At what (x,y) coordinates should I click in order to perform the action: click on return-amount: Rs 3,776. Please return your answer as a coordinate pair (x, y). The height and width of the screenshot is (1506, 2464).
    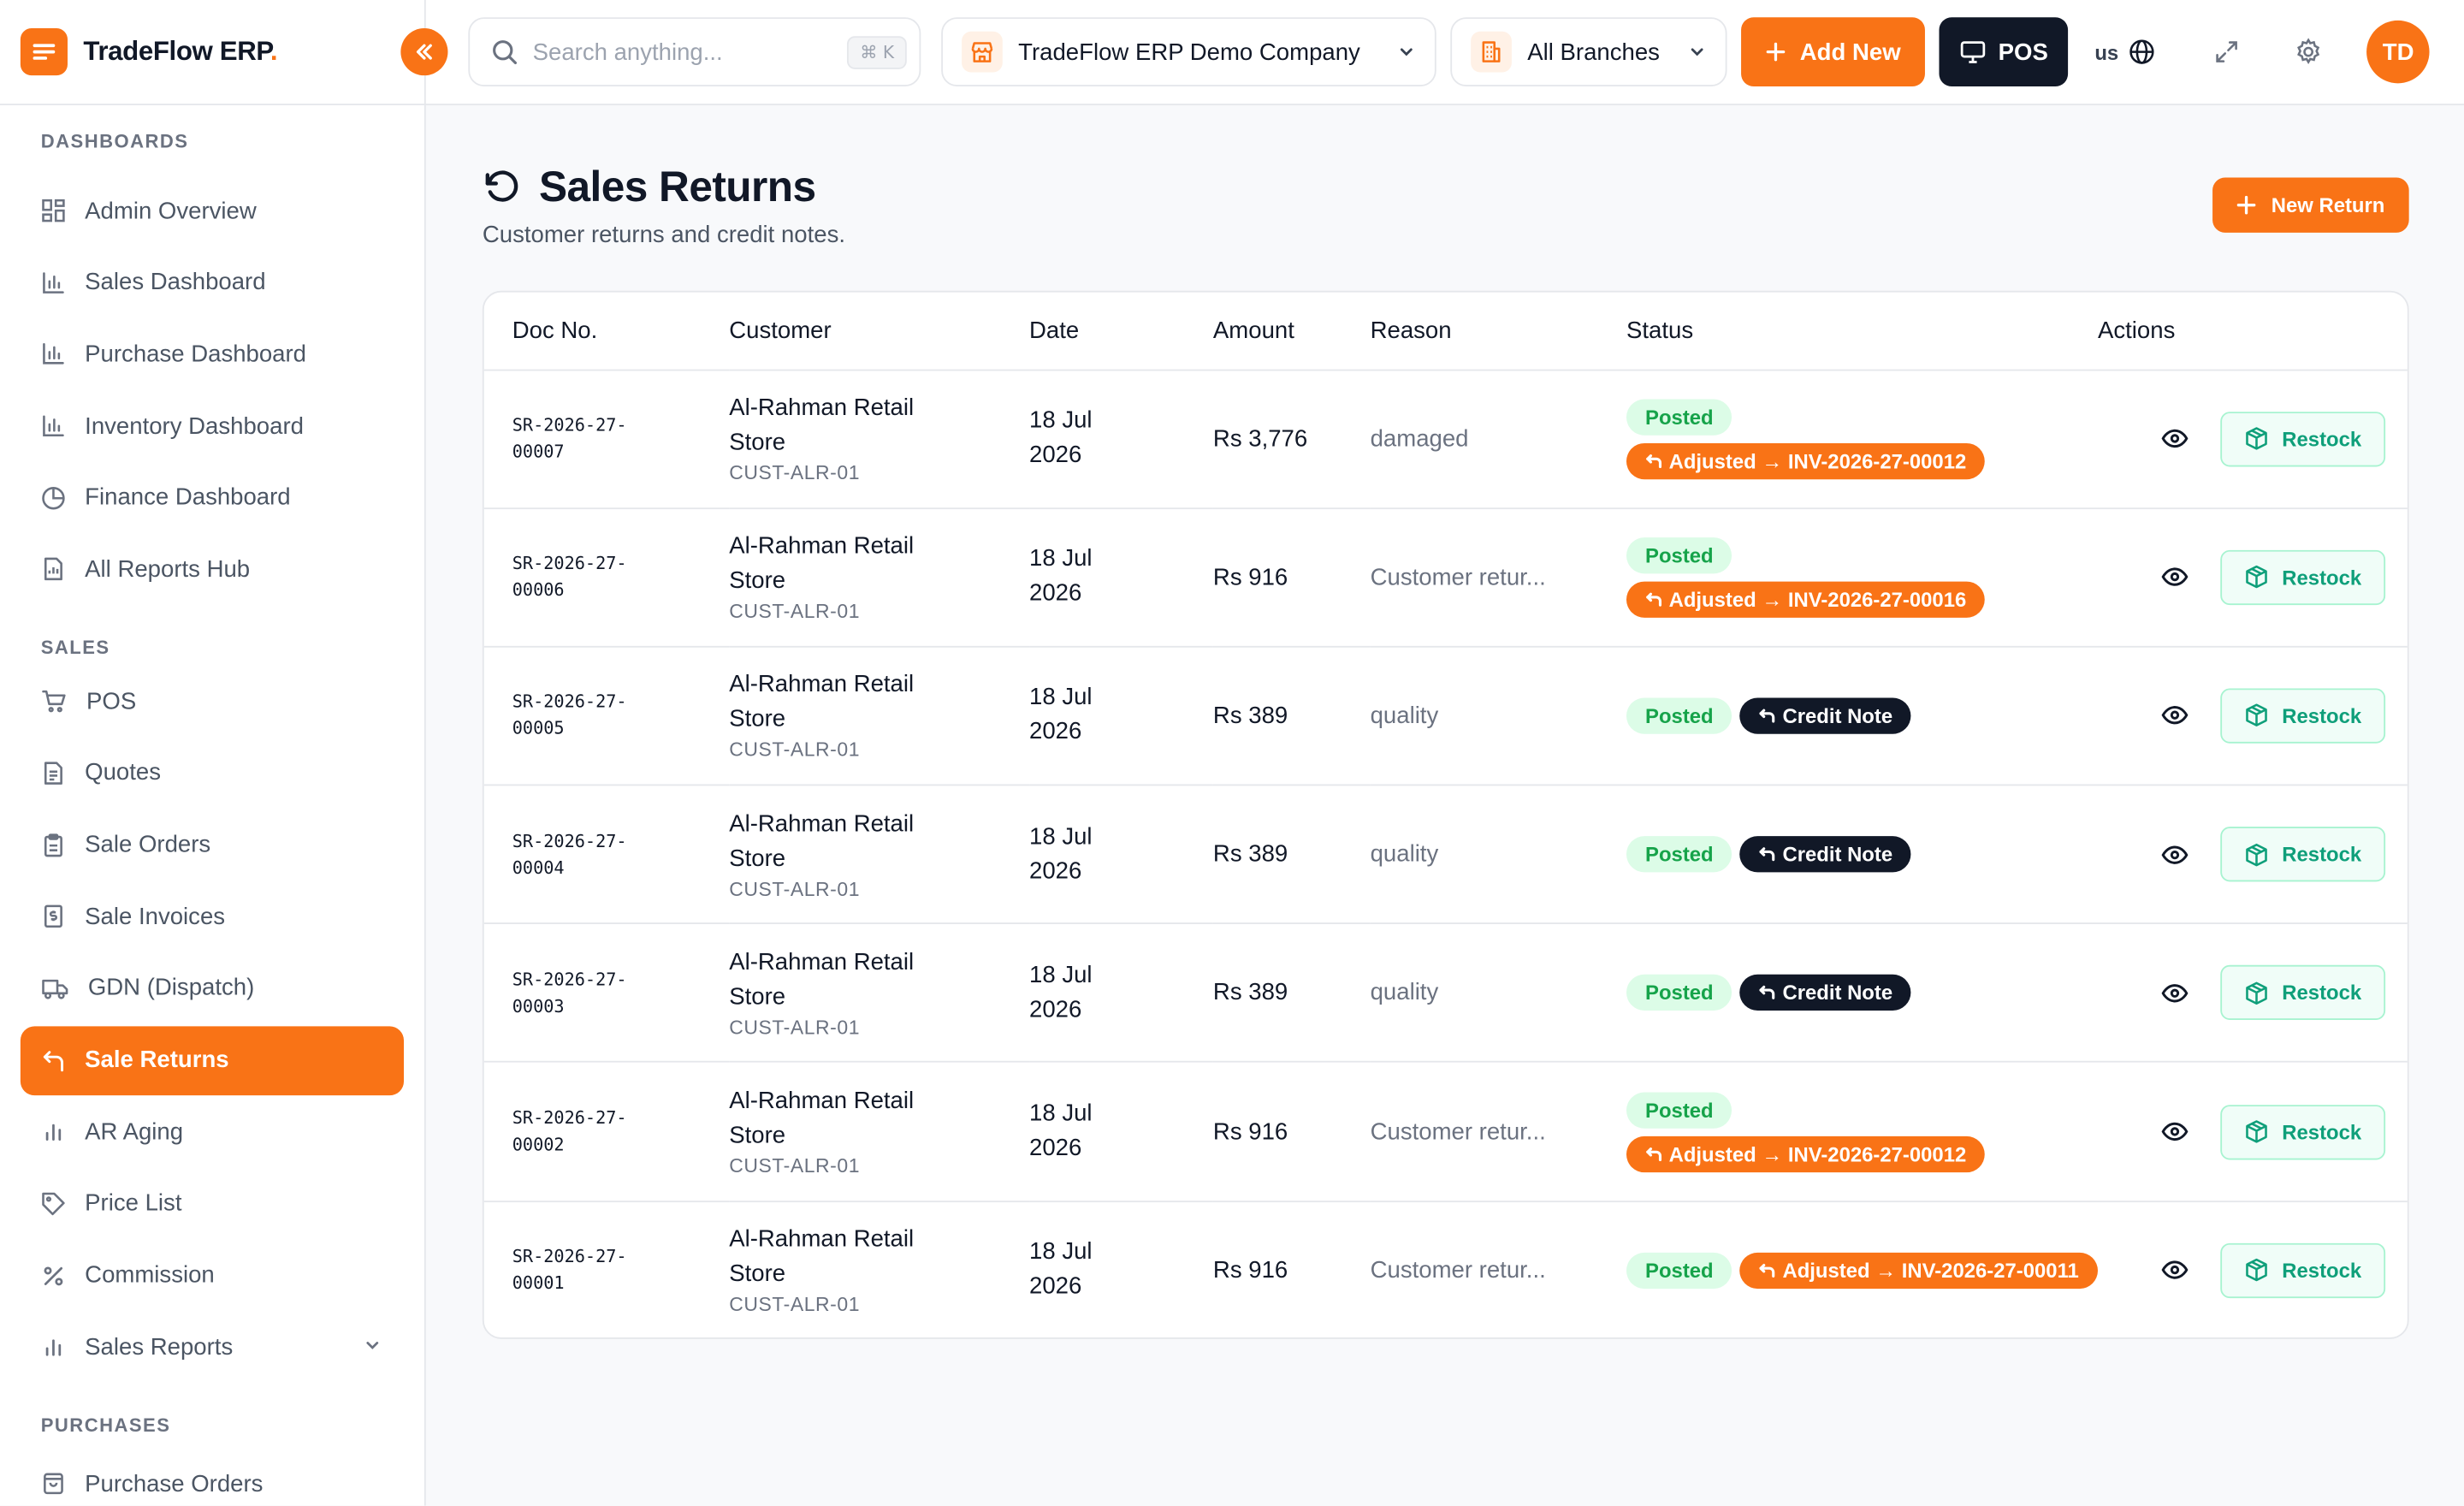
    Looking at the image, I should click on (1260, 439).